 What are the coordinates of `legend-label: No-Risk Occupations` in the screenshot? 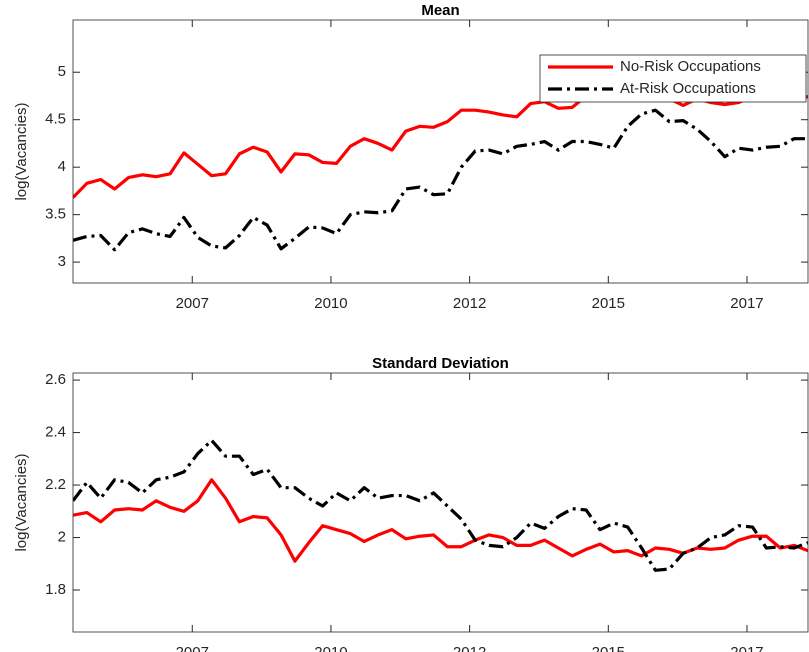 It's located at (690, 66).